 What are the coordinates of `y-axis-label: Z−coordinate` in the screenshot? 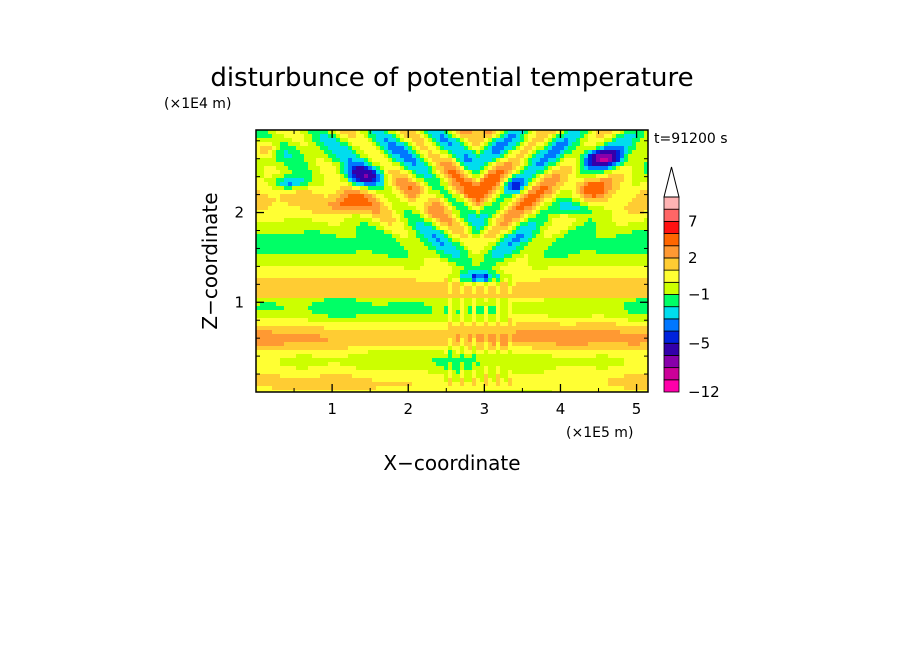 It's located at (210, 260).